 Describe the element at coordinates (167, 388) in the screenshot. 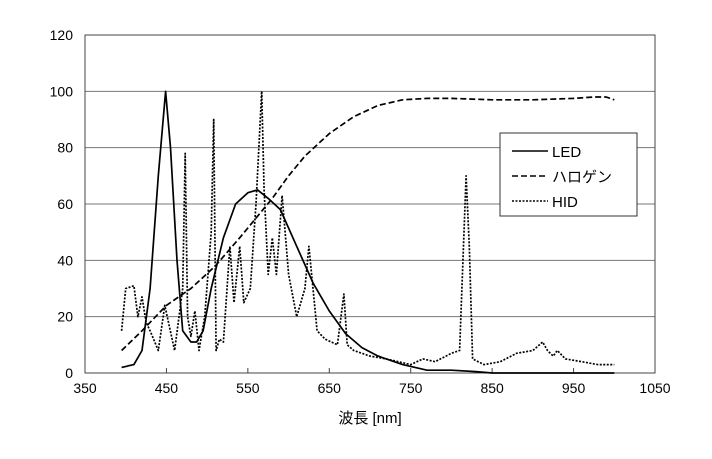

I see `x-tick-label: 450` at that location.